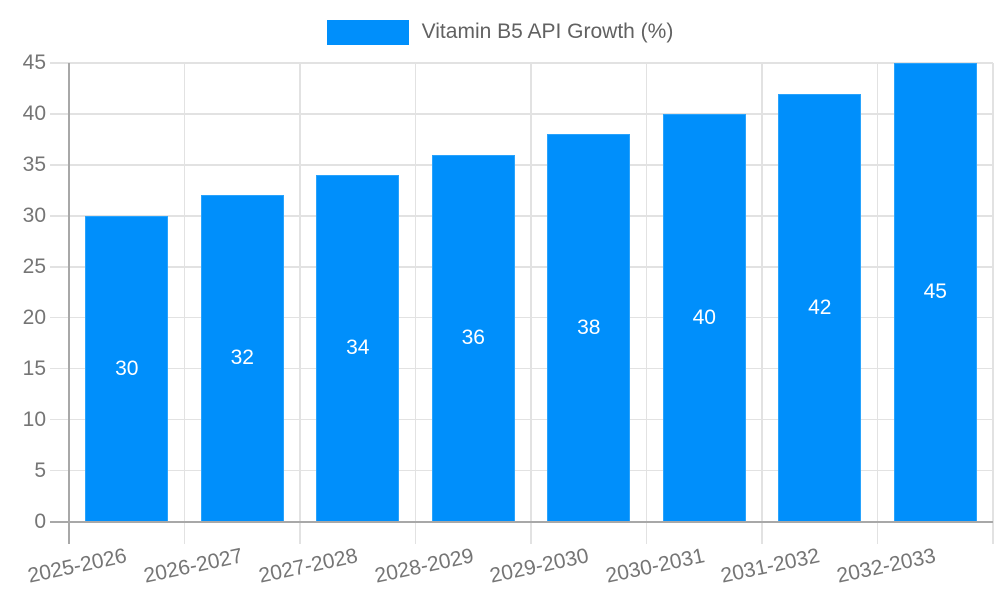  Describe the element at coordinates (34, 368) in the screenshot. I see `y-axis-tick-label: 15` at that location.